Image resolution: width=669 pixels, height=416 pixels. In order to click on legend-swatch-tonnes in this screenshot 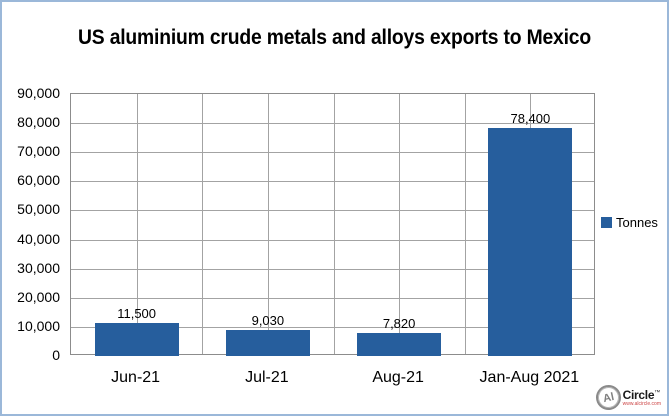, I will do `click(606, 222)`.